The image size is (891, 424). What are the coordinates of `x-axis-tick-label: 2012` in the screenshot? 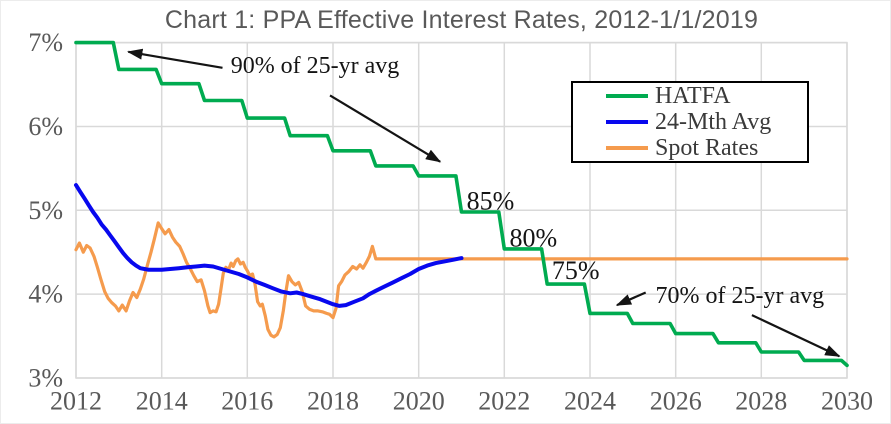 It's located at (76, 401).